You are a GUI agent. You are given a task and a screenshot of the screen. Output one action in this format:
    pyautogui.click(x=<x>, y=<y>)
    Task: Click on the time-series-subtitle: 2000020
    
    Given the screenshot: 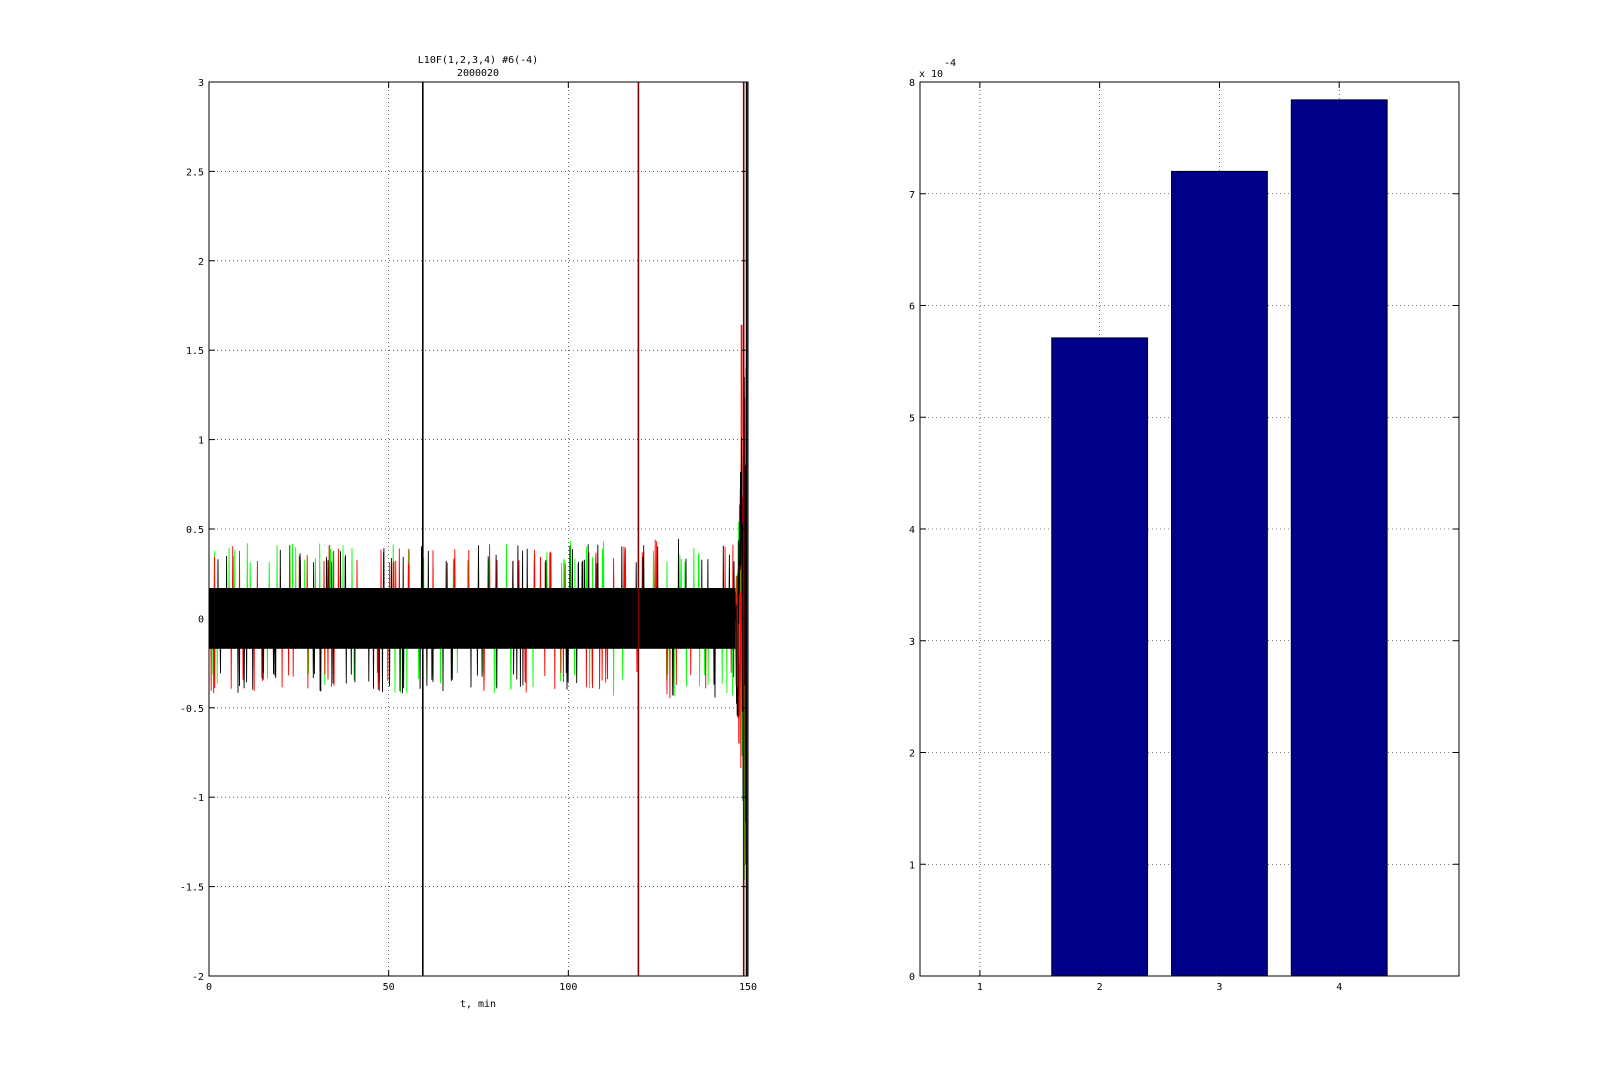 What is the action you would take?
    pyautogui.click(x=478, y=73)
    